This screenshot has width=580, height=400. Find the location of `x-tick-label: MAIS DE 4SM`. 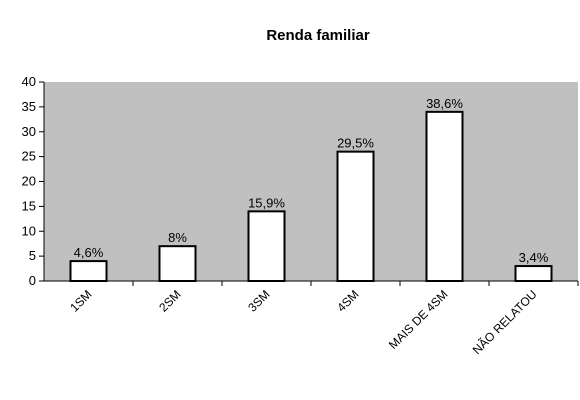

x-tick-label: MAIS DE 4SM is located at coordinates (418, 319).